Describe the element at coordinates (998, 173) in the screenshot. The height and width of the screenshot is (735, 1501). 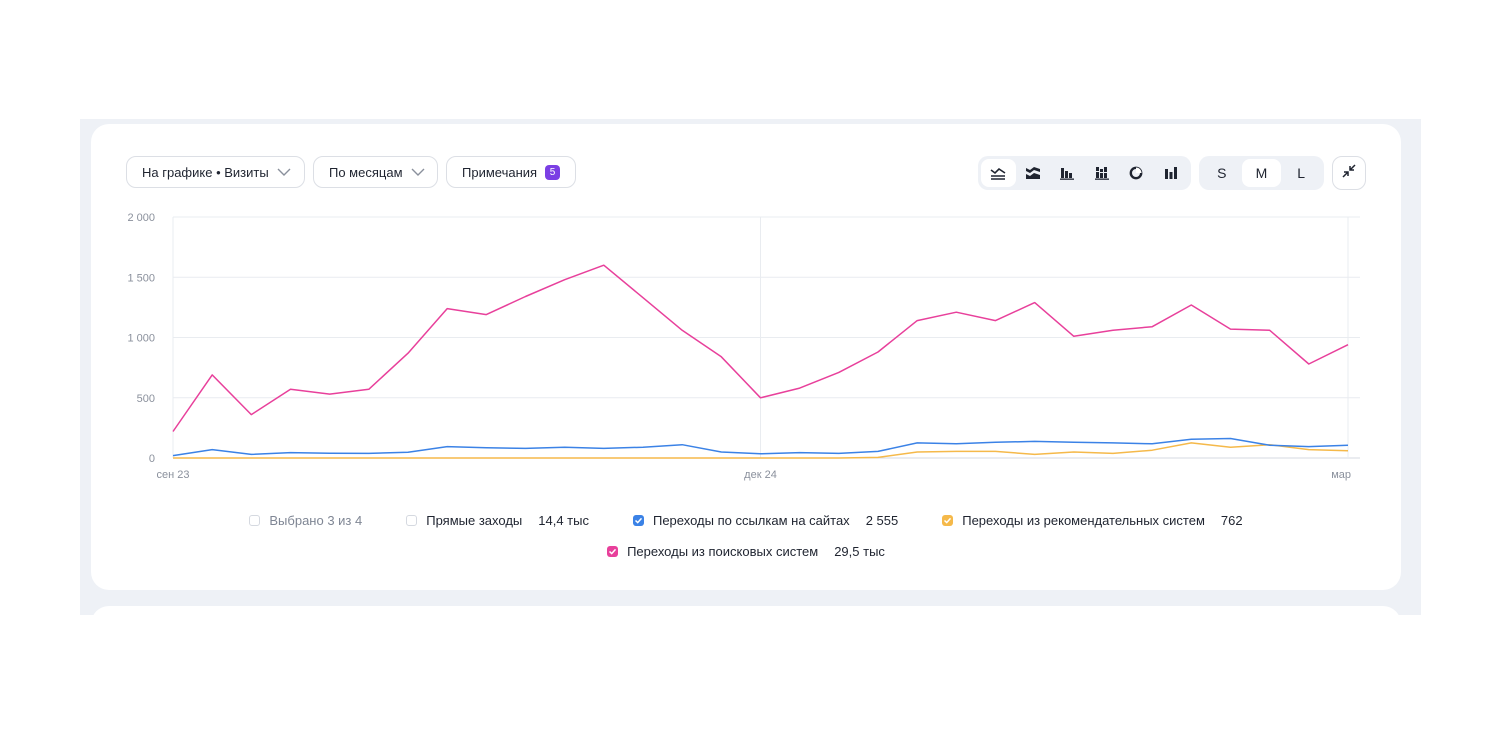
I see `line-chart-icon` at that location.